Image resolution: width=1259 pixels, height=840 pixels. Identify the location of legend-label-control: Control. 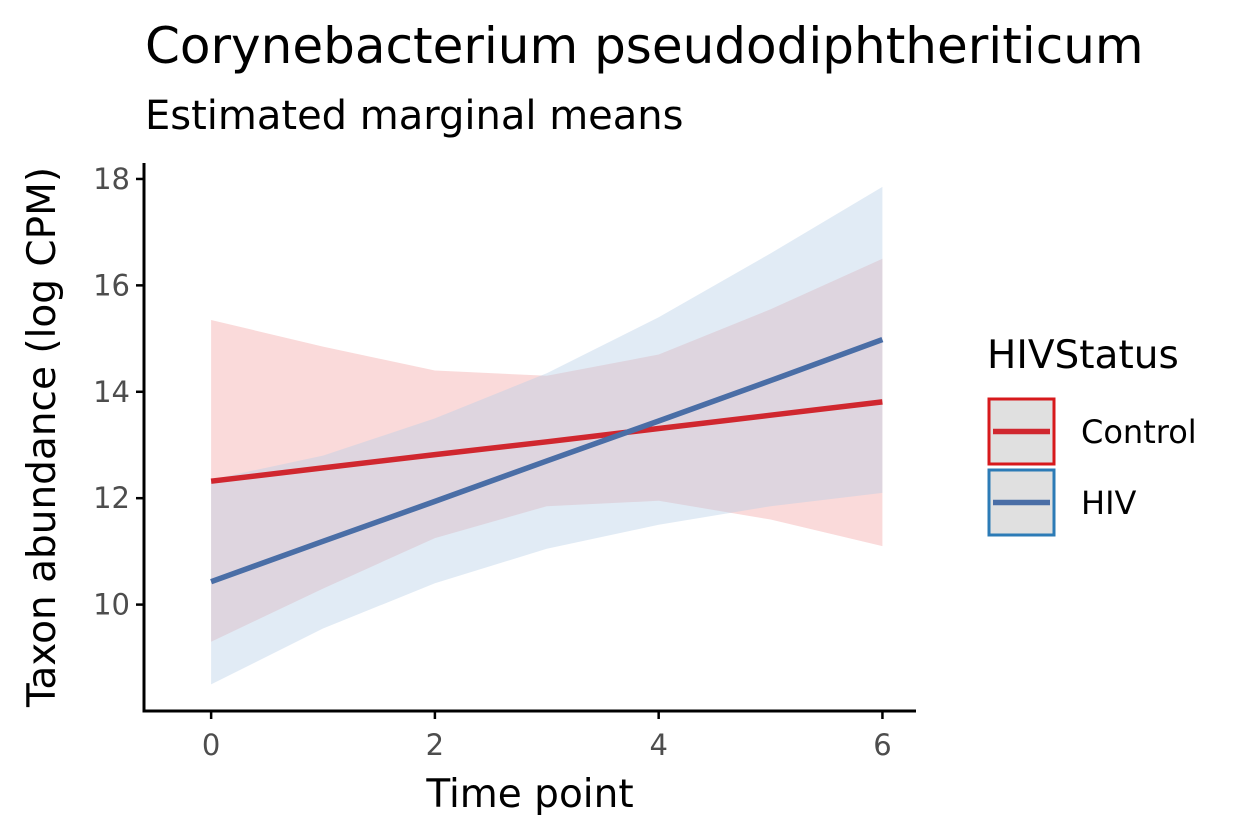
(1139, 432).